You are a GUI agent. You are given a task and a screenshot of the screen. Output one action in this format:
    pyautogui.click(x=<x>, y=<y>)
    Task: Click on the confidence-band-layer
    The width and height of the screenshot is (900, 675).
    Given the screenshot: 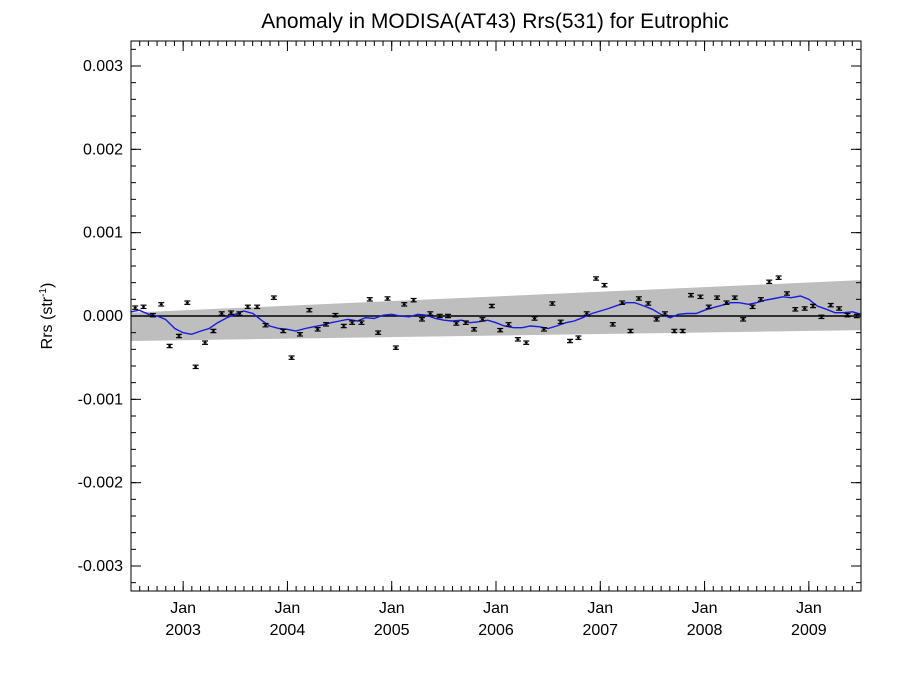 What is the action you would take?
    pyautogui.click(x=496, y=310)
    